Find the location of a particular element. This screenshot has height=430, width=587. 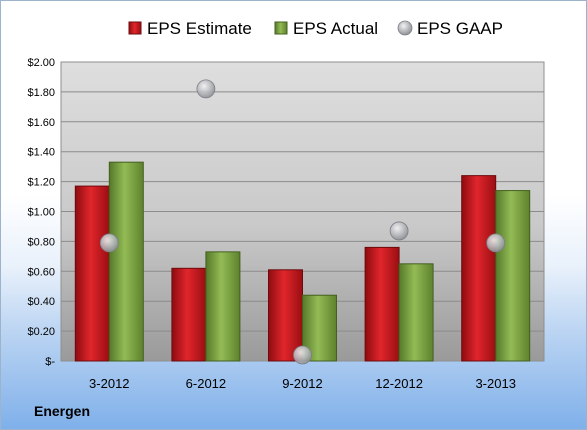

x-tick-label: 12-2012 is located at coordinates (399, 383).